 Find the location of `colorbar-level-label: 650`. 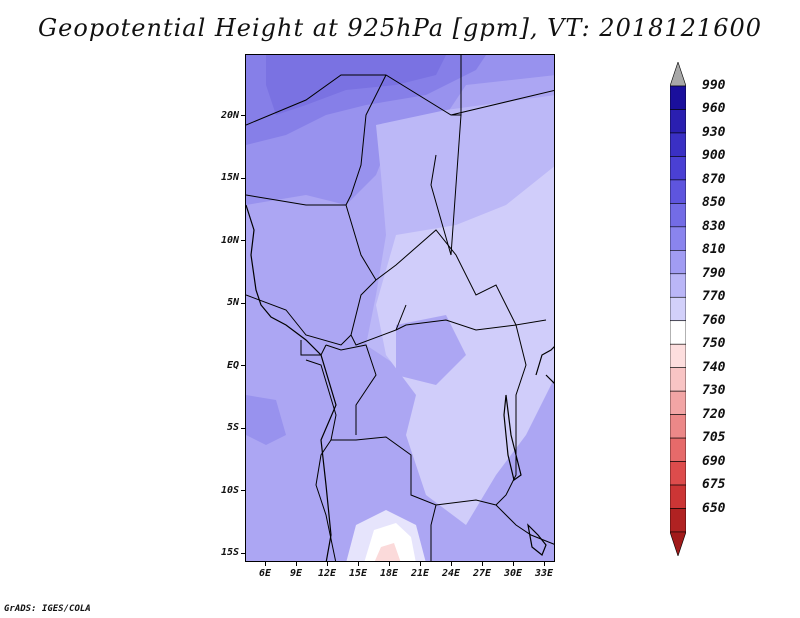

colorbar-level-label: 650 is located at coordinates (714, 508).